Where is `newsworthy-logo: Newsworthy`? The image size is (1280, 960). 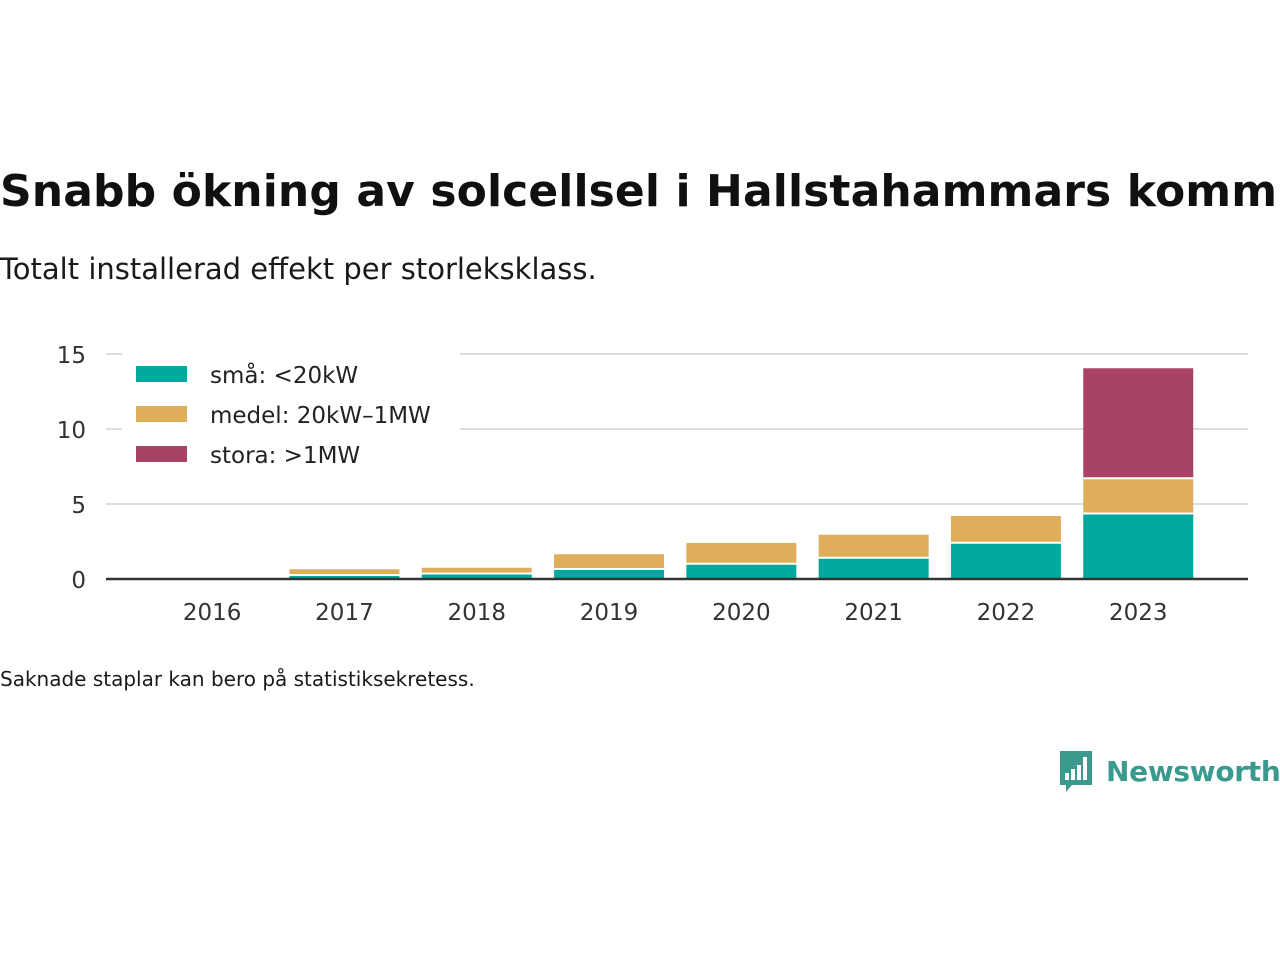
newsworthy-logo: Newsworthy is located at coordinates (1169, 771).